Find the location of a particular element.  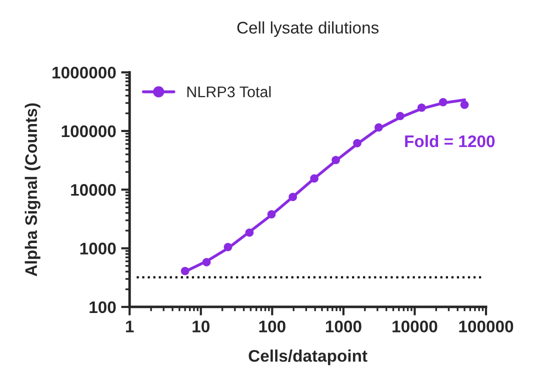

x-tick-label: 1000 is located at coordinates (344, 326).